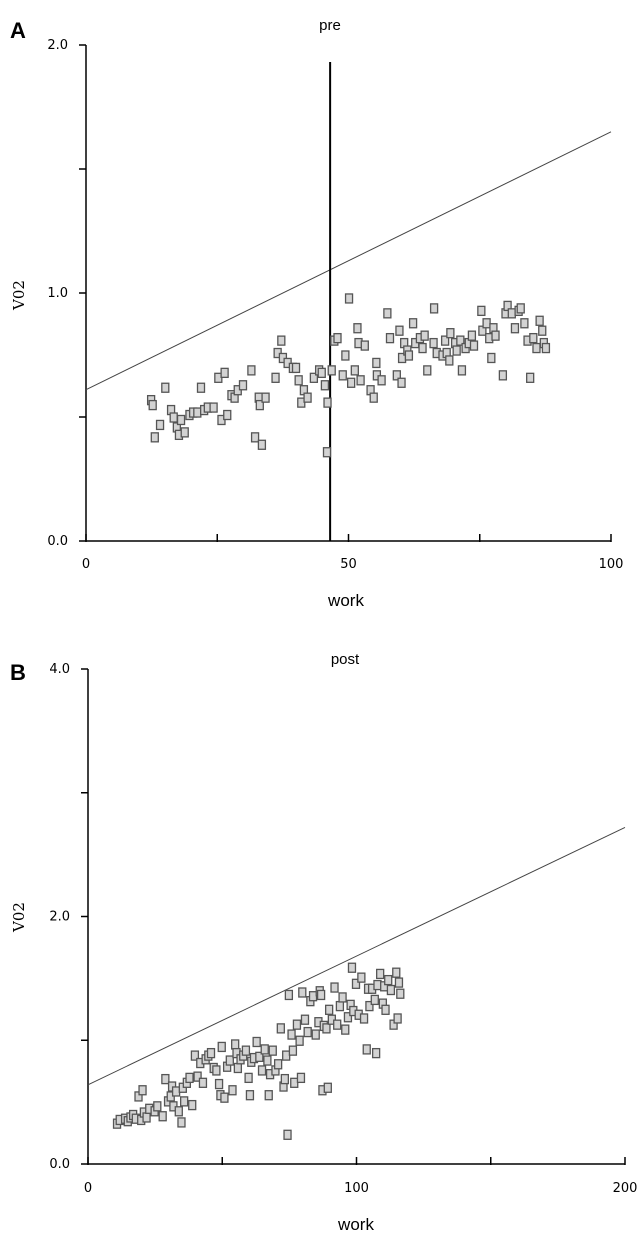 The width and height of the screenshot is (641, 1235). Describe the element at coordinates (18, 30) in the screenshot. I see `panel-letter: A` at that location.